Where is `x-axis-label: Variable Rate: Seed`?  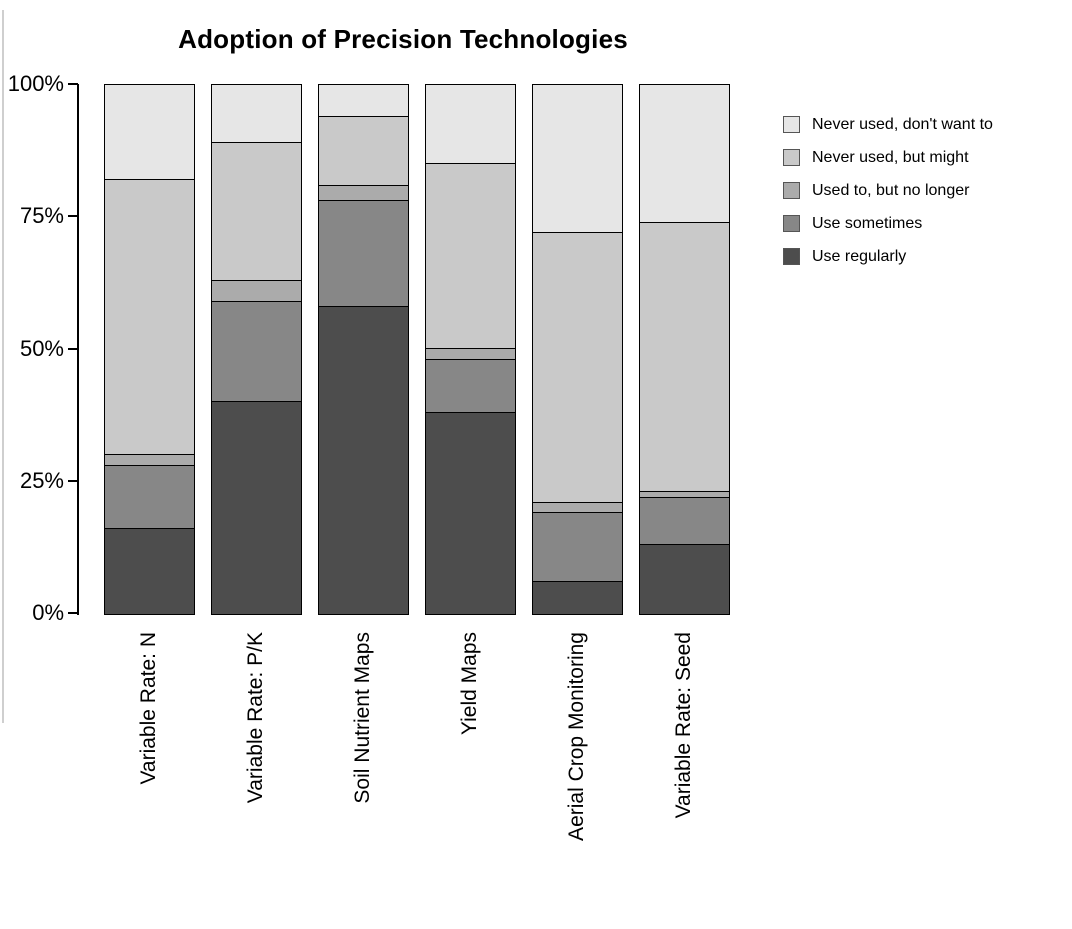 x-axis-label: Variable Rate: Seed is located at coordinates (683, 725).